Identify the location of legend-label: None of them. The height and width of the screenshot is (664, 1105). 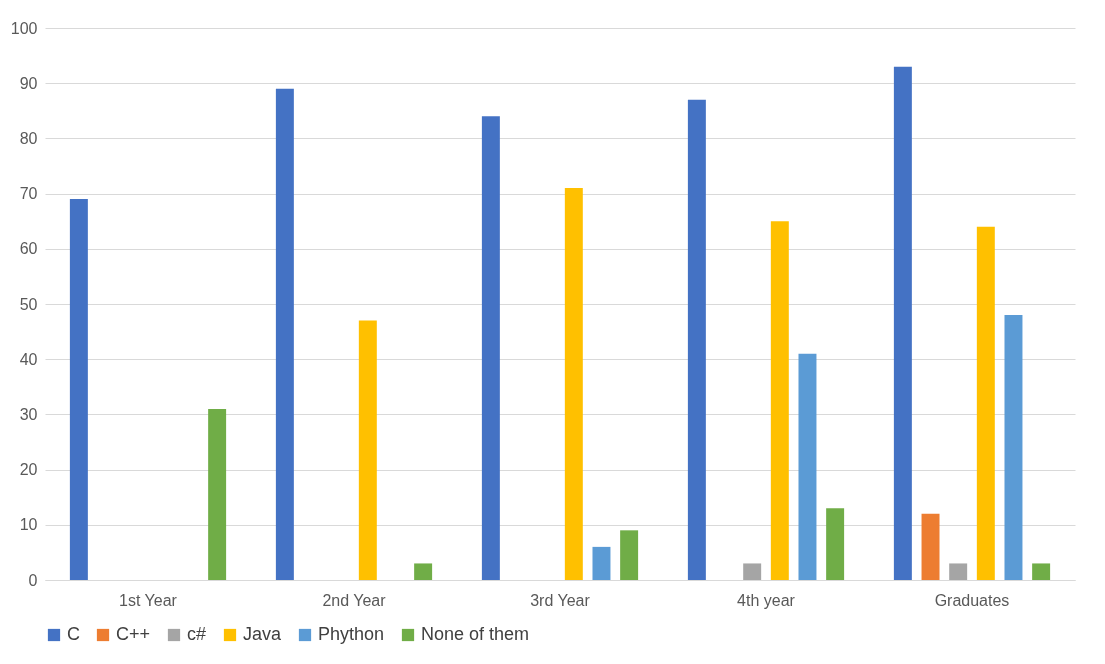
(475, 634).